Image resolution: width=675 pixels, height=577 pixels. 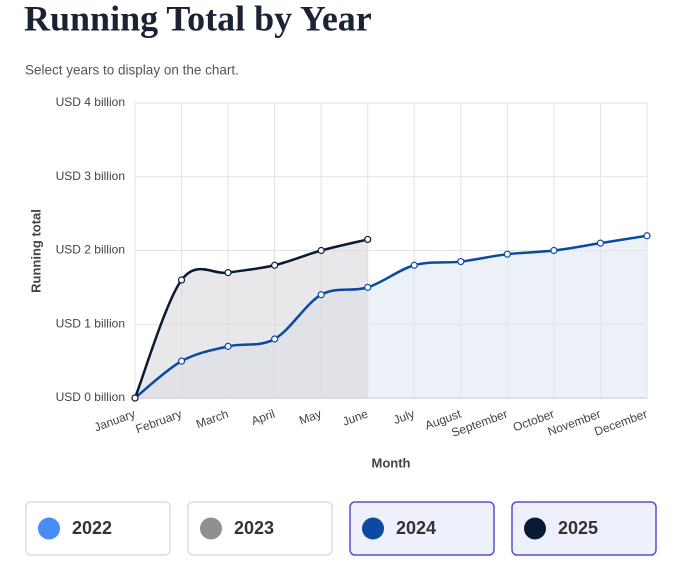 I want to click on year-label: 2025, so click(x=578, y=528).